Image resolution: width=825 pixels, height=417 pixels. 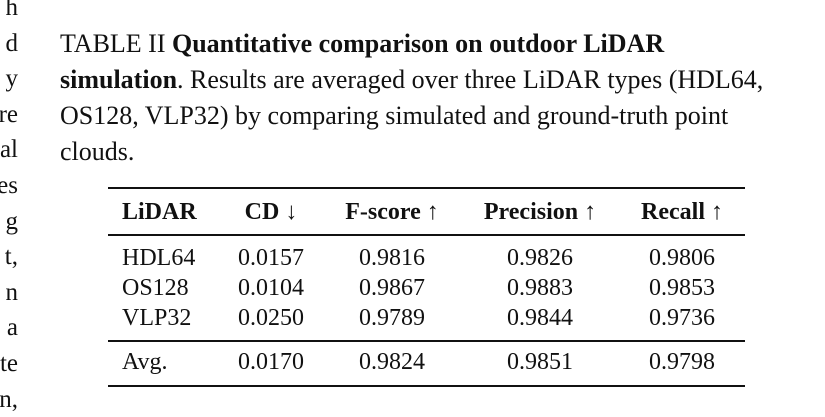 What do you see at coordinates (271, 362) in the screenshot?
I see `table-cell: 0.0170` at bounding box center [271, 362].